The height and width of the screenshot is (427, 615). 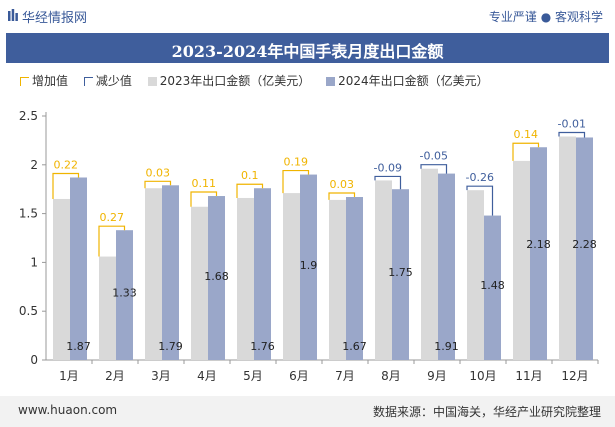 What do you see at coordinates (437, 376) in the screenshot?
I see `x-tick-label: 9月` at bounding box center [437, 376].